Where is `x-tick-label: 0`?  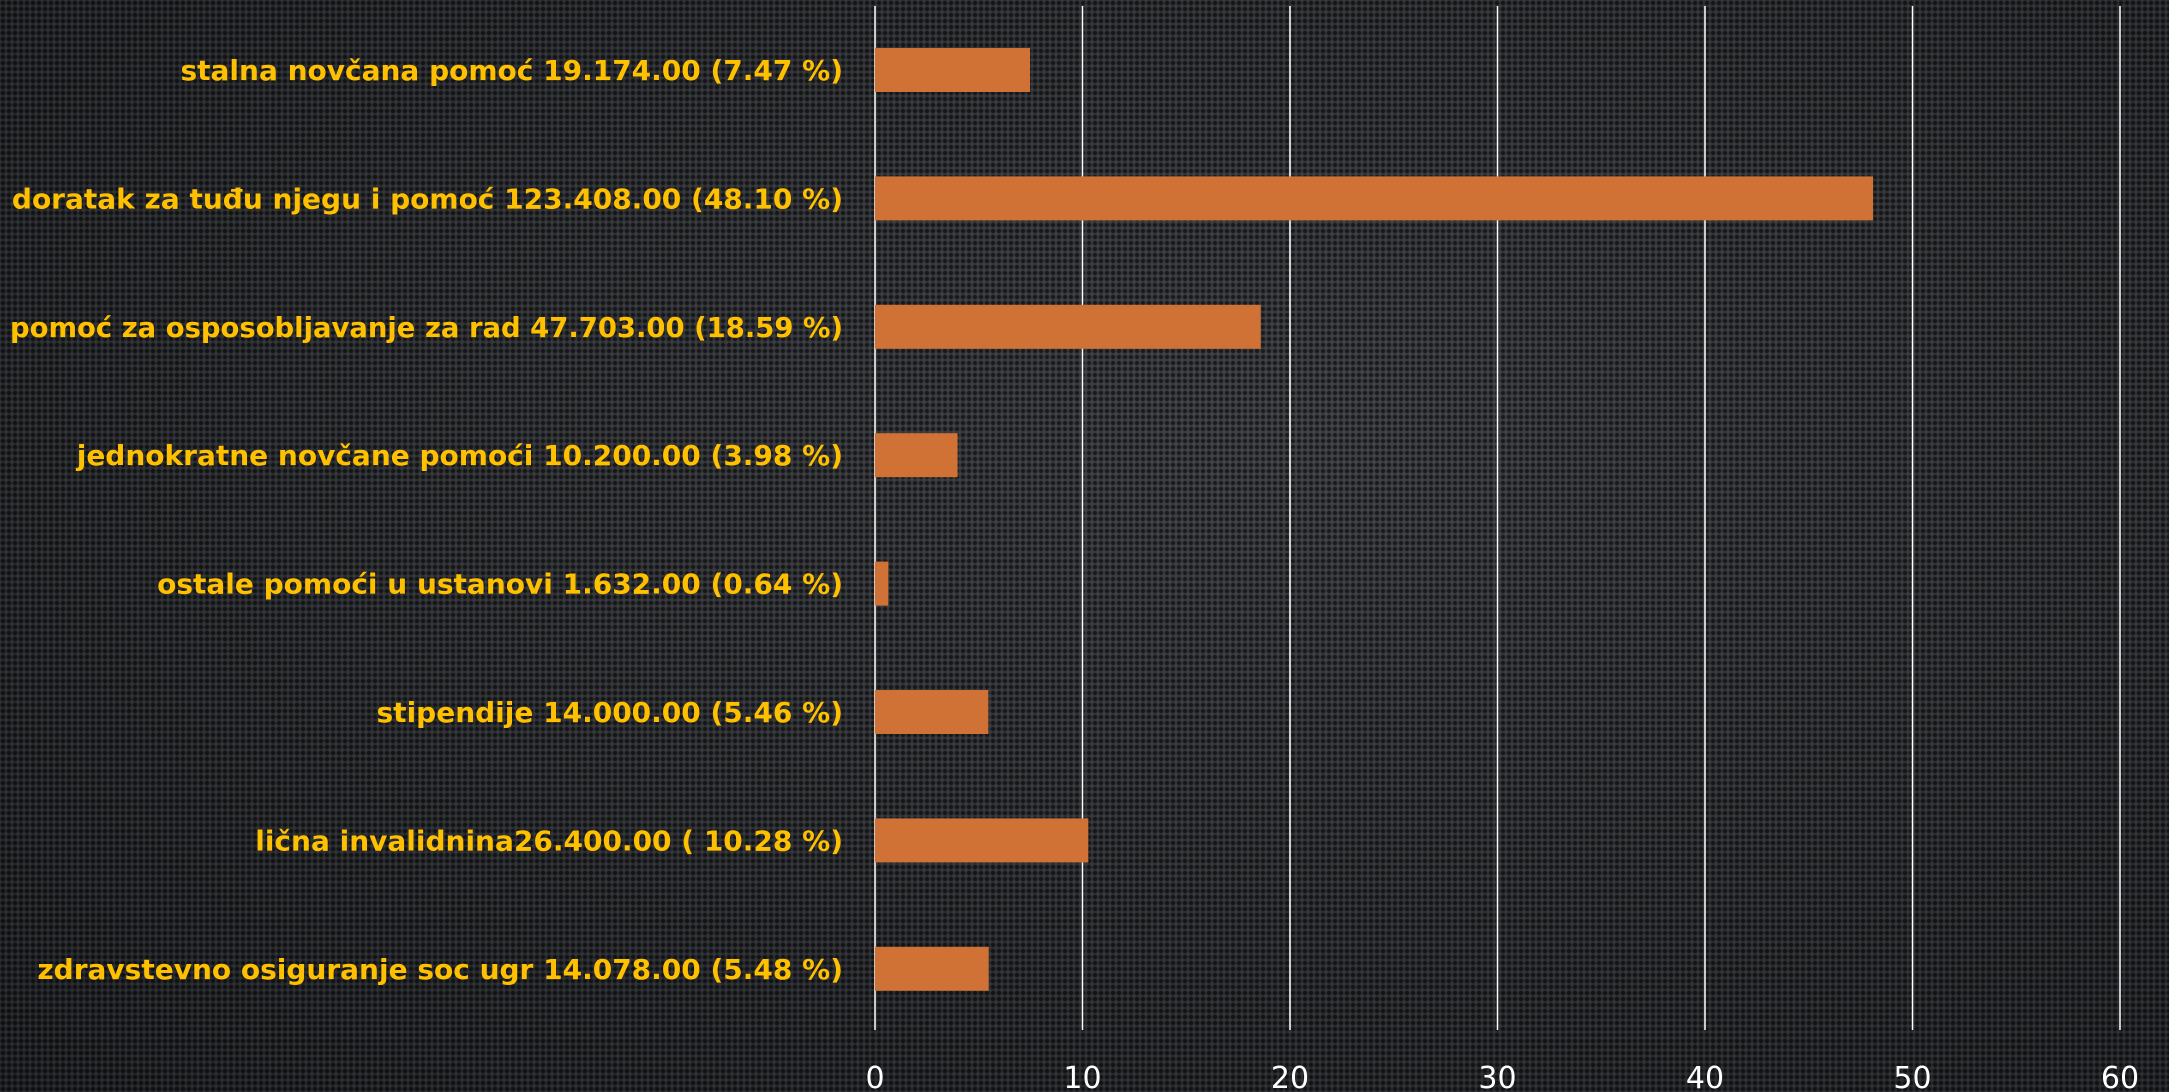
x-tick-label: 0 is located at coordinates (874, 1076).